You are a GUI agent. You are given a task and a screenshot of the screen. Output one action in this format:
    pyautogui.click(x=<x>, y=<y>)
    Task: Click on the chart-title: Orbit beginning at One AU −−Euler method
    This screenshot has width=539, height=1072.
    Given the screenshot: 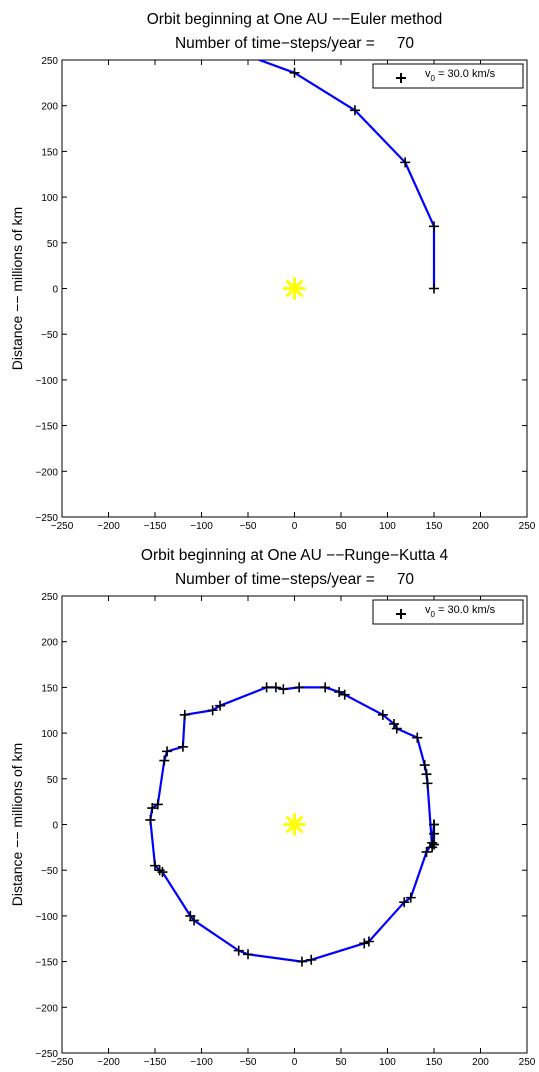 What is the action you would take?
    pyautogui.click(x=295, y=19)
    